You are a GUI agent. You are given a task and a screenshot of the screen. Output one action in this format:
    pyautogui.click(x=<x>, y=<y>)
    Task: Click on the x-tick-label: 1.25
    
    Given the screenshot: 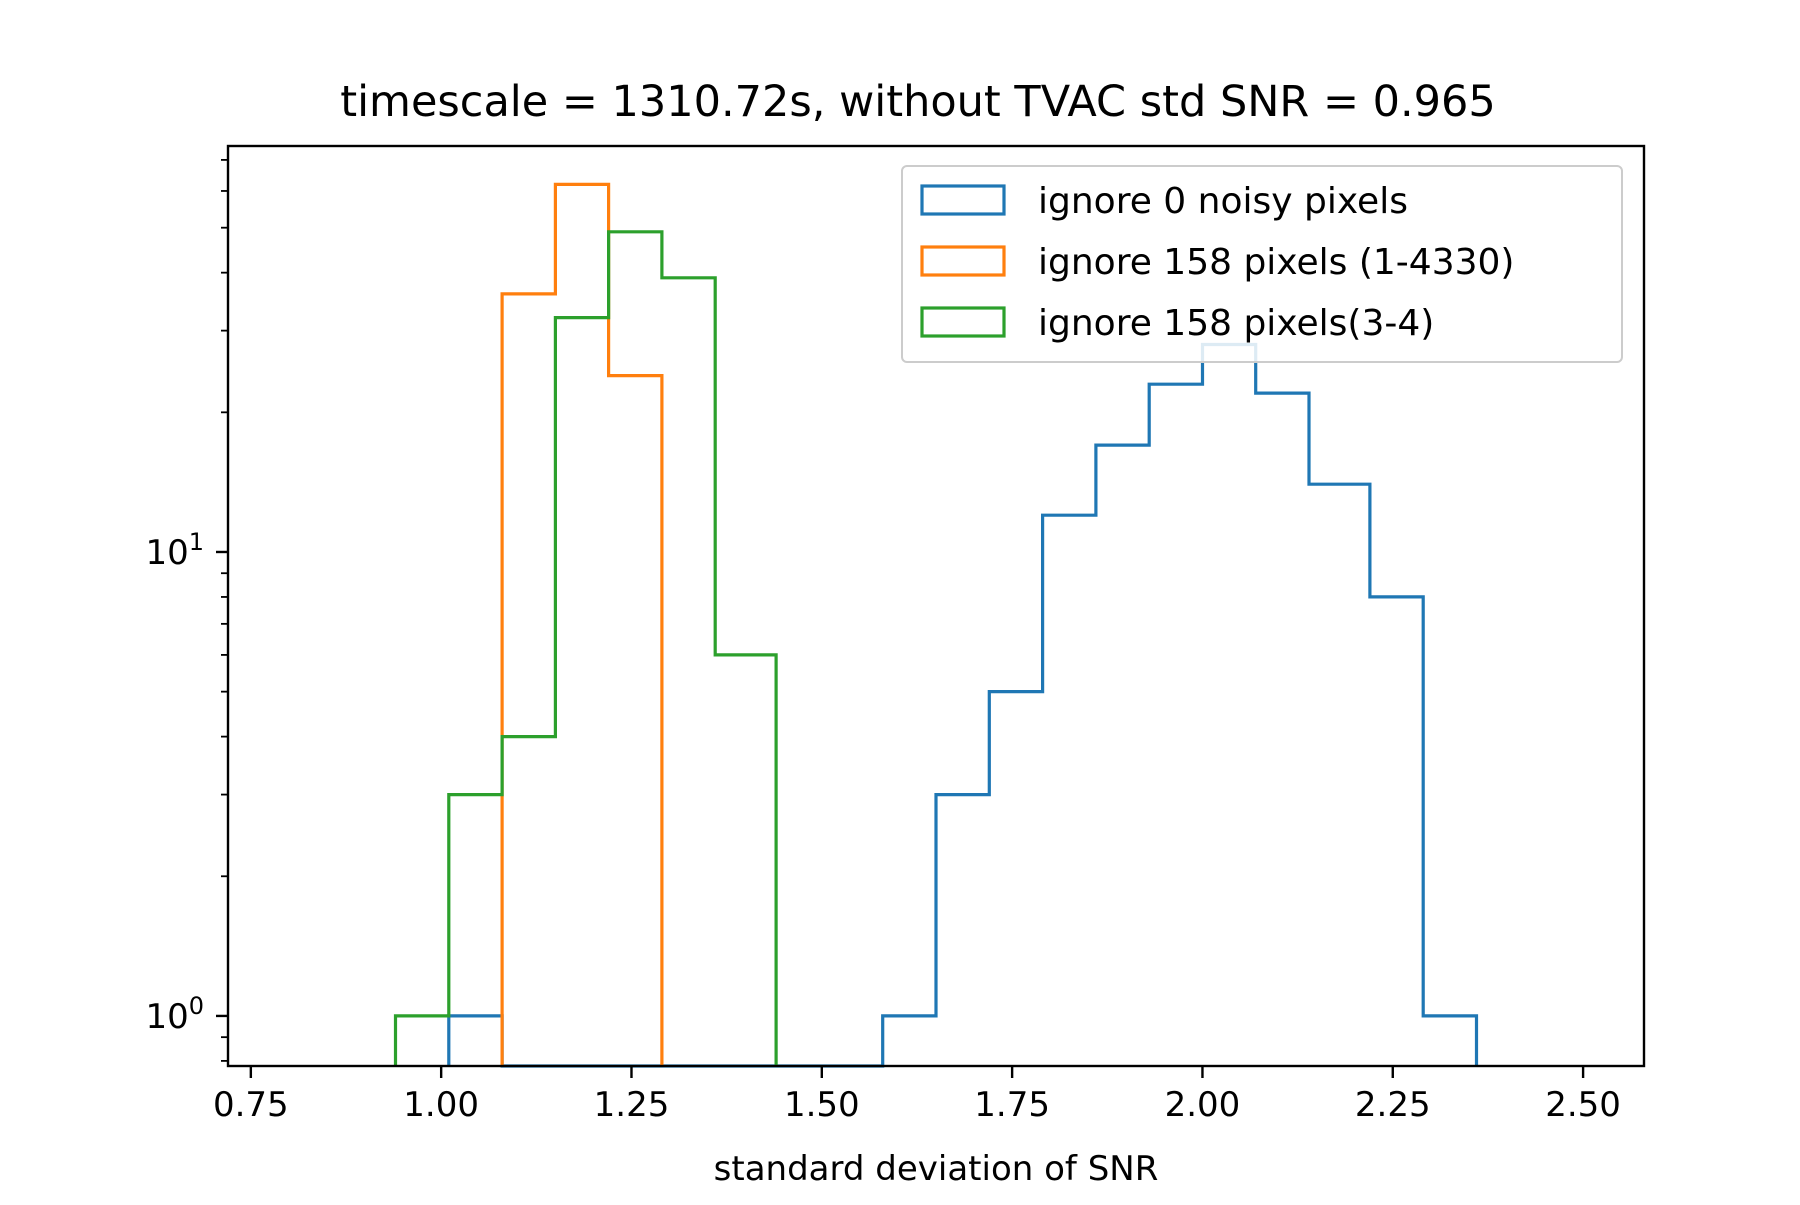 What is the action you would take?
    pyautogui.click(x=632, y=1105)
    